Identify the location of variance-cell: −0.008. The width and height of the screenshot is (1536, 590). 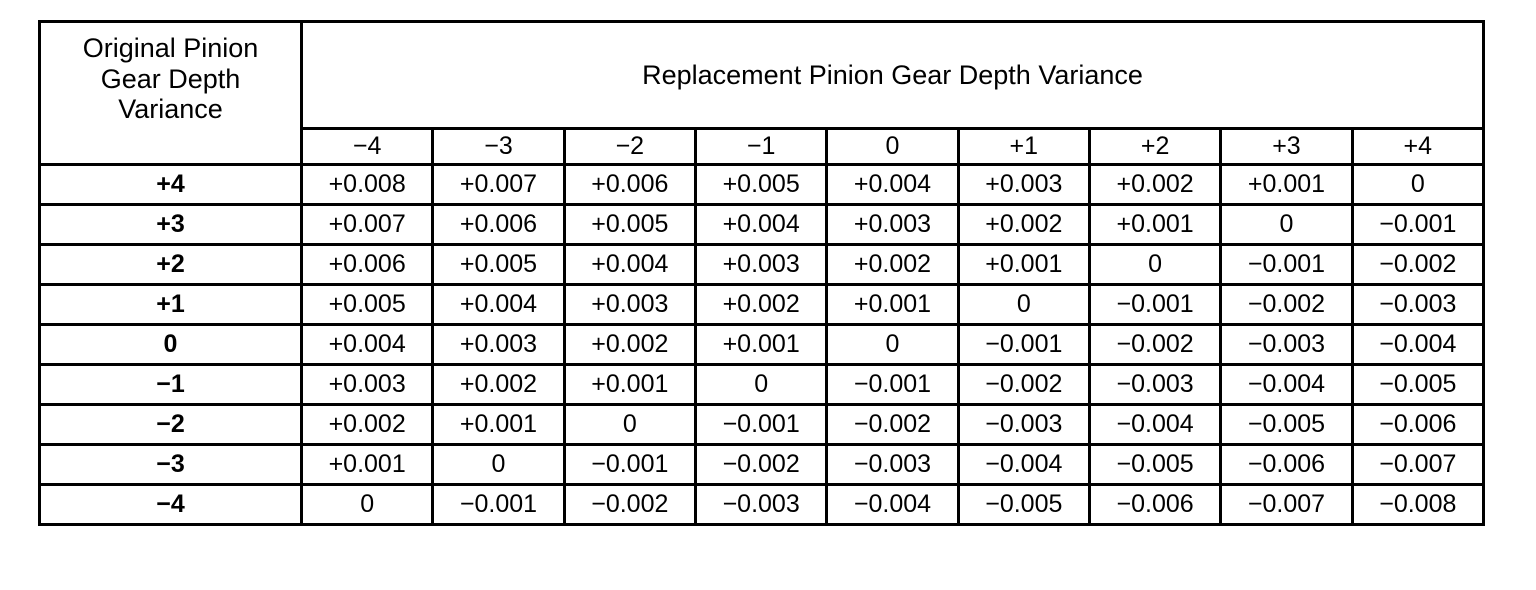
(1418, 504).